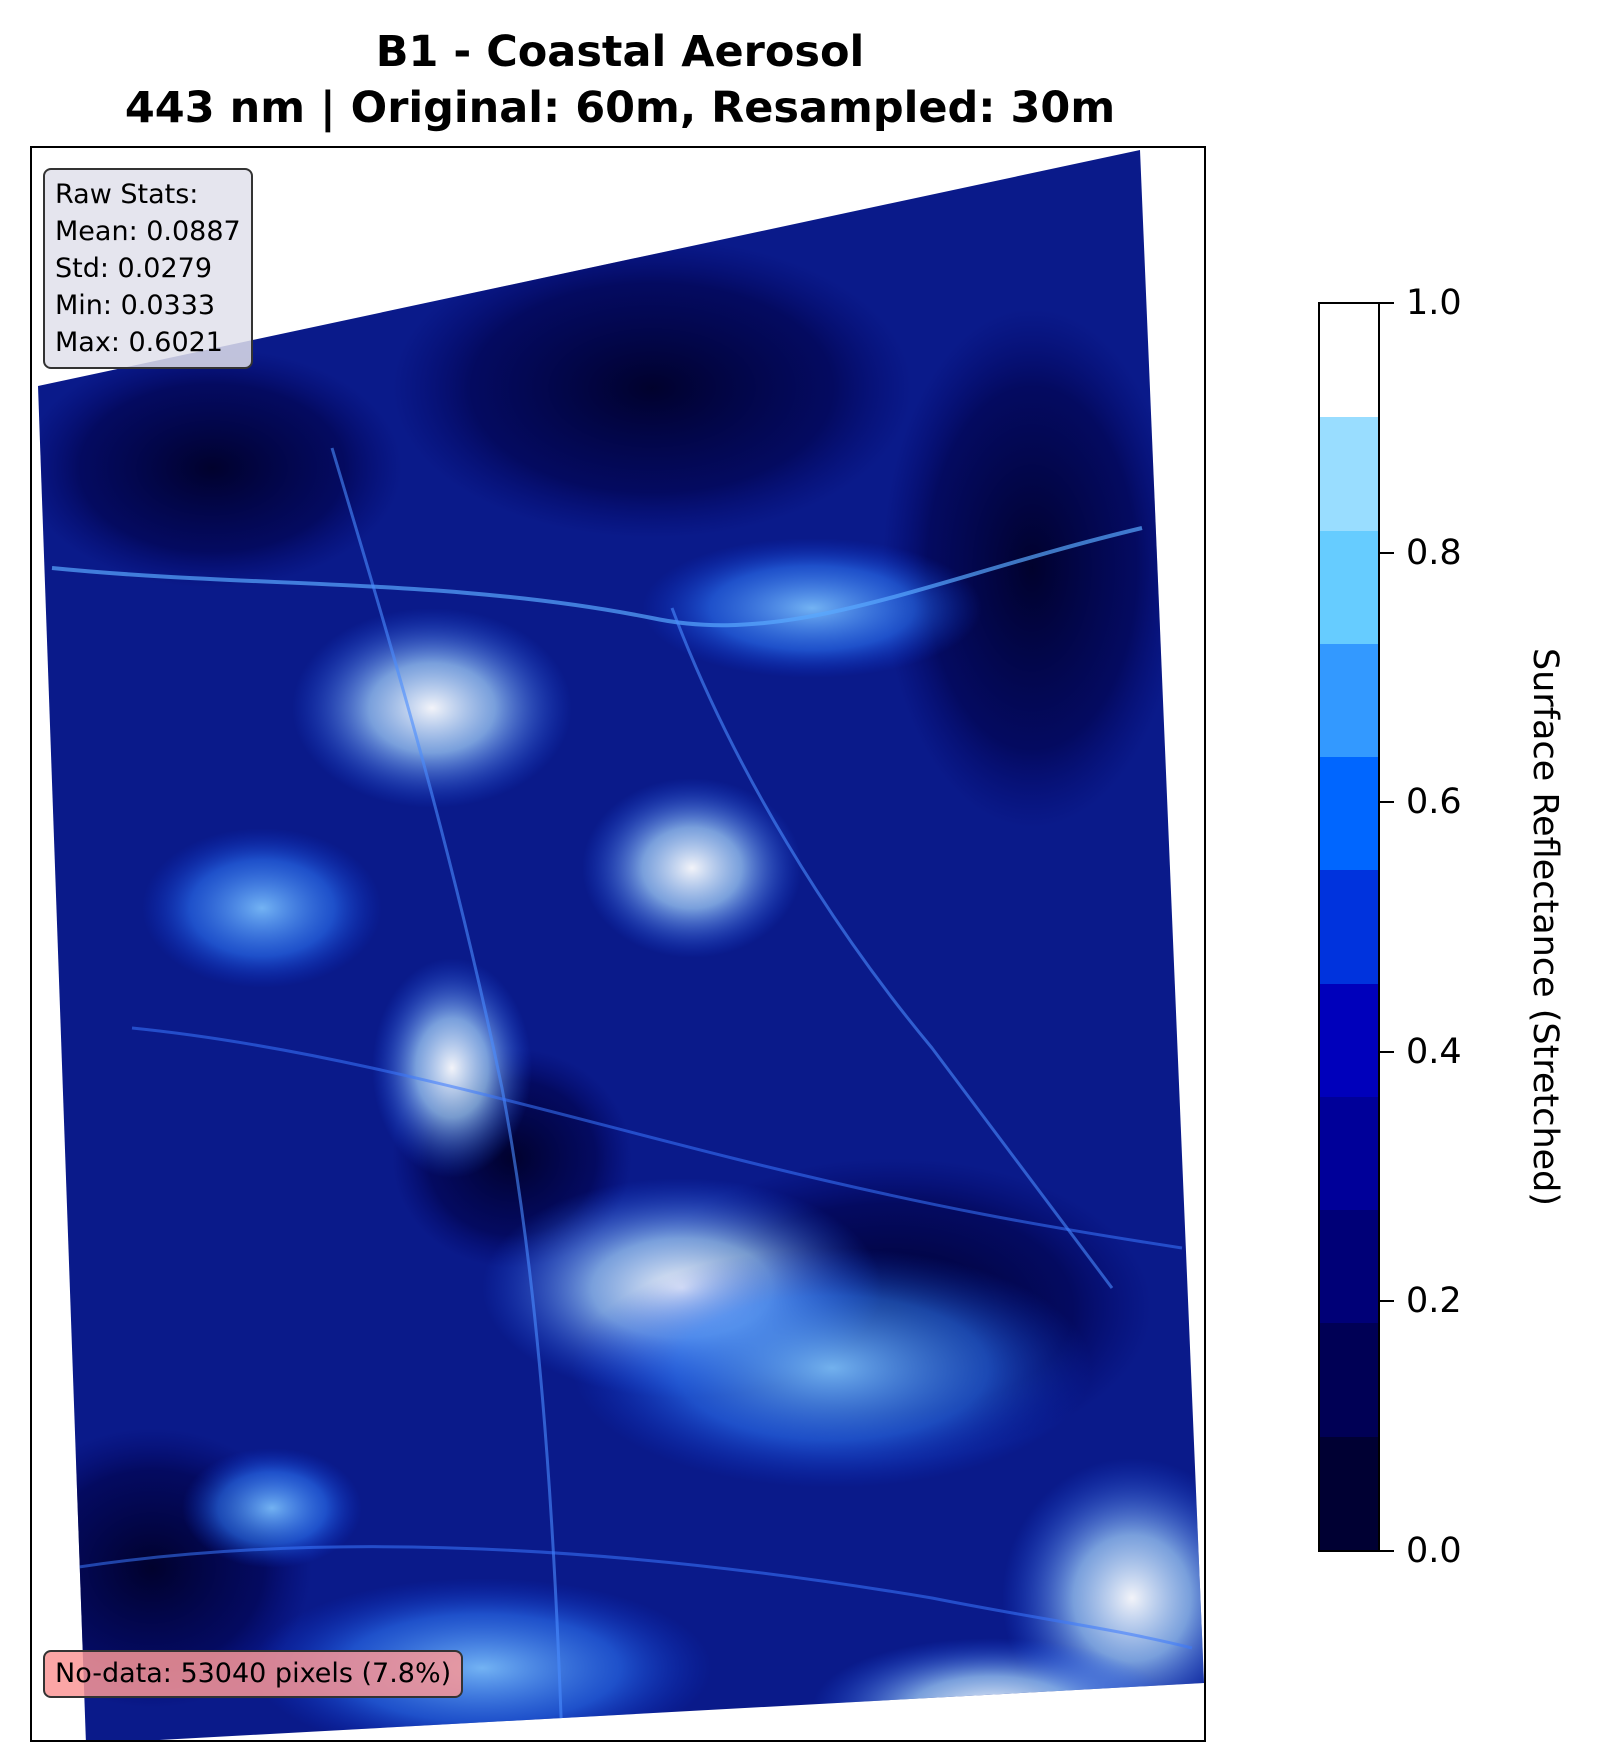 The image size is (1603, 1759). Describe the element at coordinates (1545, 927) in the screenshot. I see `colorbar-label: Surface Reflectance (Stretched)` at that location.